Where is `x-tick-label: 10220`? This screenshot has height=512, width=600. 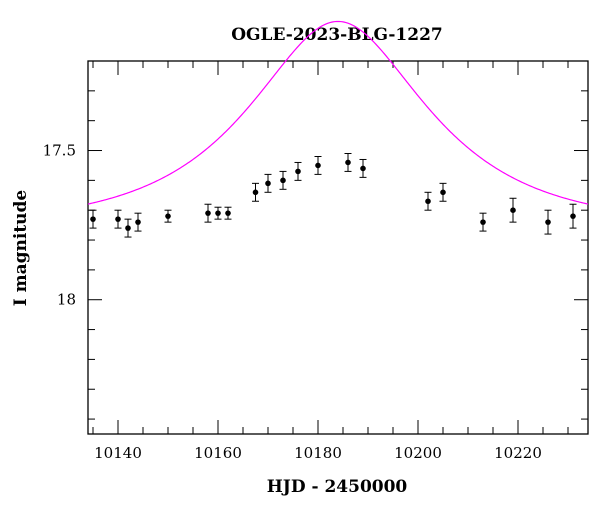 x-tick-label: 10220 is located at coordinates (518, 453).